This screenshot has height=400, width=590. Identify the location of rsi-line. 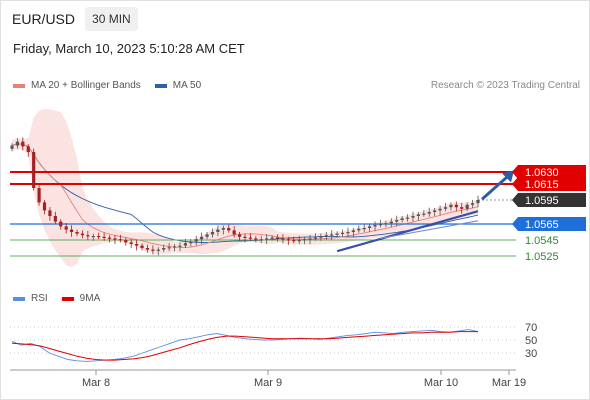
(245, 345).